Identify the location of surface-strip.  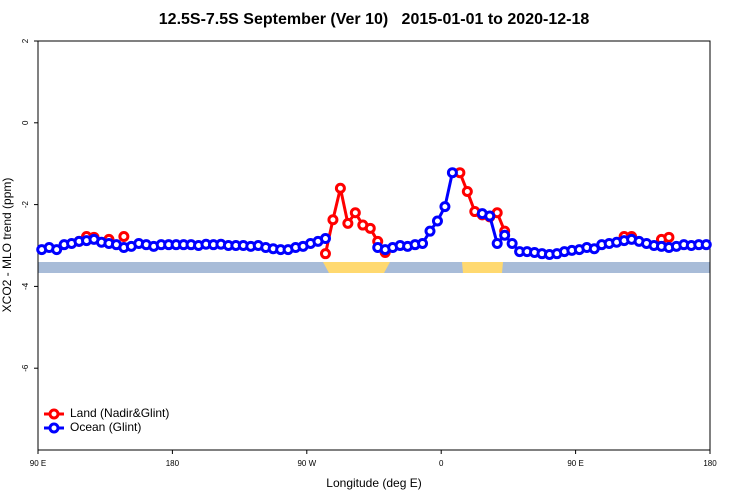
(374, 267).